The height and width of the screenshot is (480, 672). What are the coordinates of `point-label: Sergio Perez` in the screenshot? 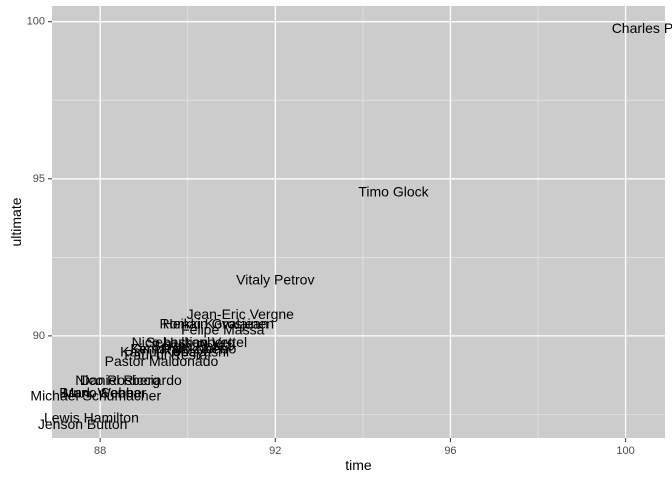 It's located at (192, 345).